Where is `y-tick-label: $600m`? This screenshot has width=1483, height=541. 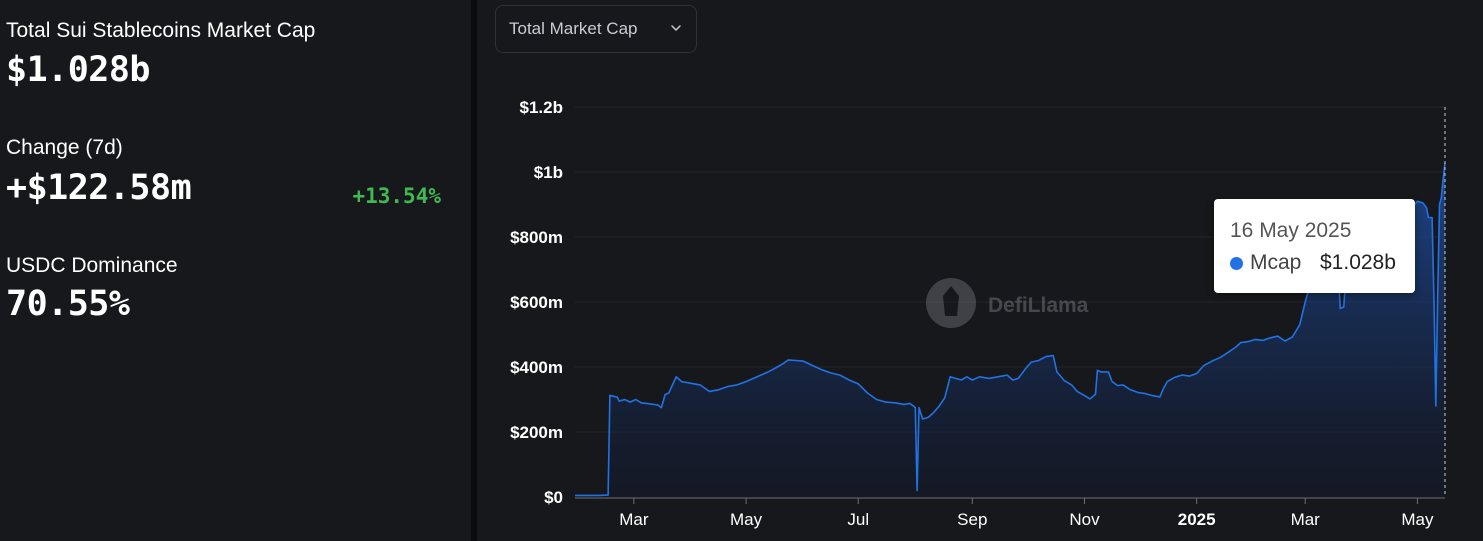 y-tick-label: $600m is located at coordinates (536, 302).